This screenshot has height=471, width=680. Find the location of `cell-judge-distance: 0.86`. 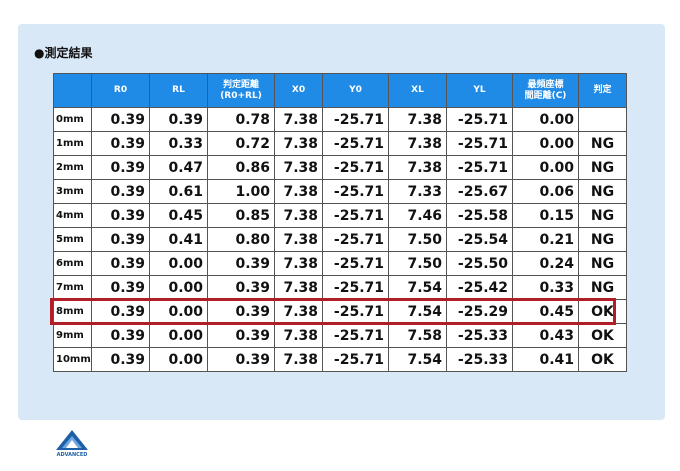

cell-judge-distance: 0.86 is located at coordinates (241, 167).